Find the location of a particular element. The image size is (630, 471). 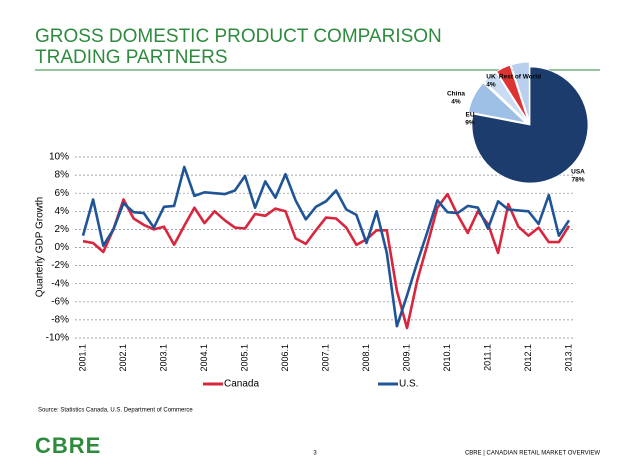

y-tick-label: -6% is located at coordinates (60, 301).